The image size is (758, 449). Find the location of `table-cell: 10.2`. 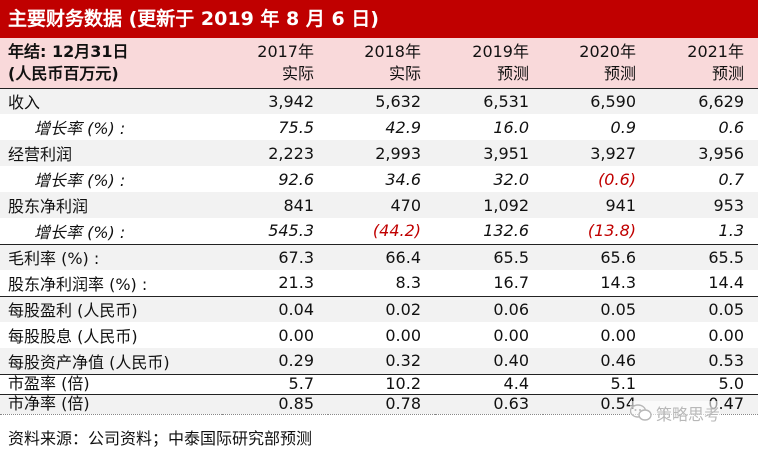

table-cell: 10.2 is located at coordinates (381, 384).